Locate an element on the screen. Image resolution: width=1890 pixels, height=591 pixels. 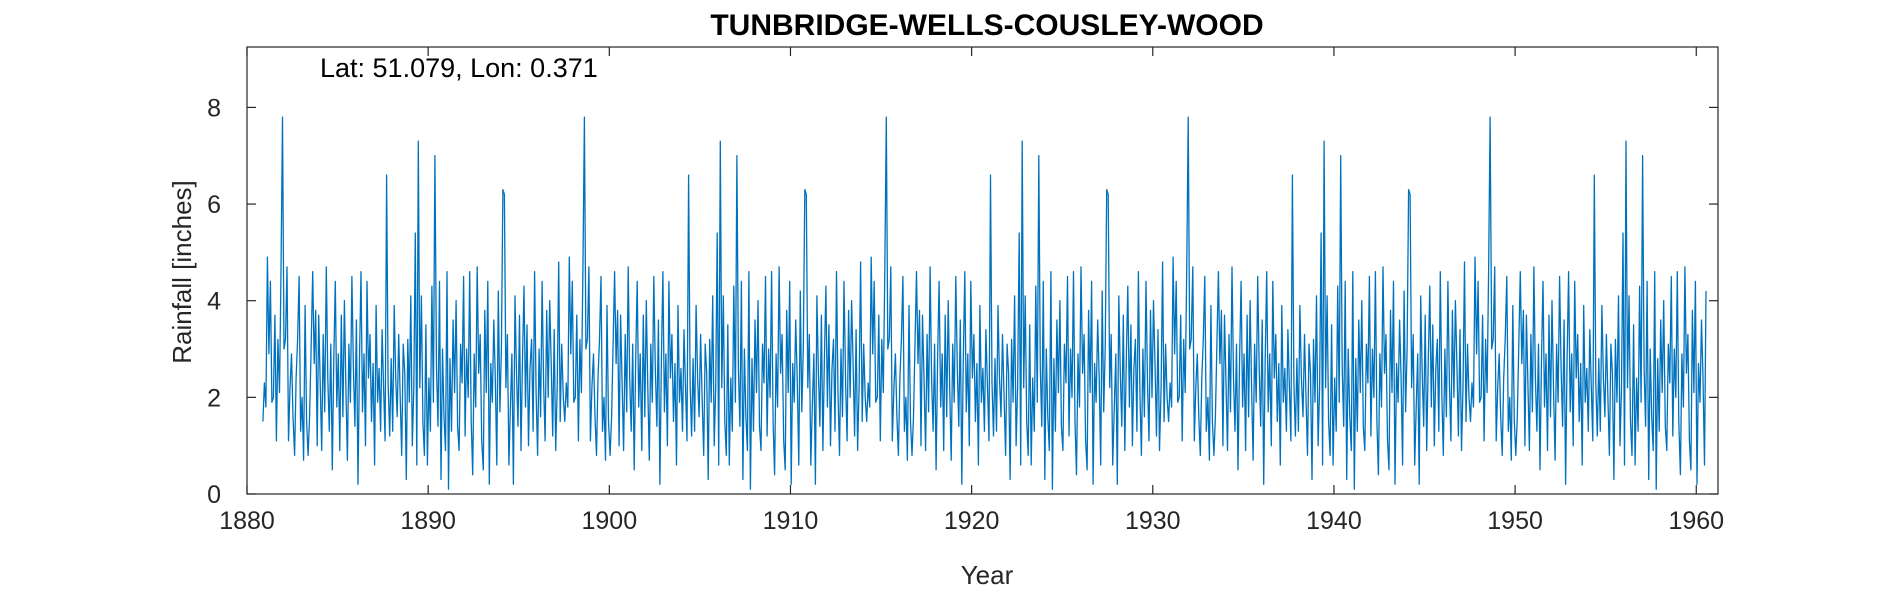
y-tick-label: 2 is located at coordinates (214, 398).